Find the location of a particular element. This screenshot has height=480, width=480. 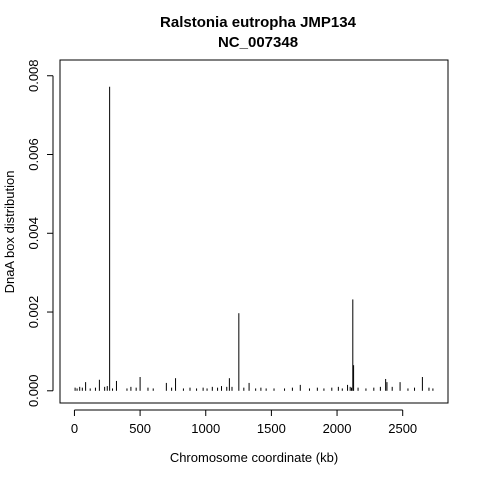

x-tick-label: 1500 is located at coordinates (271, 428).